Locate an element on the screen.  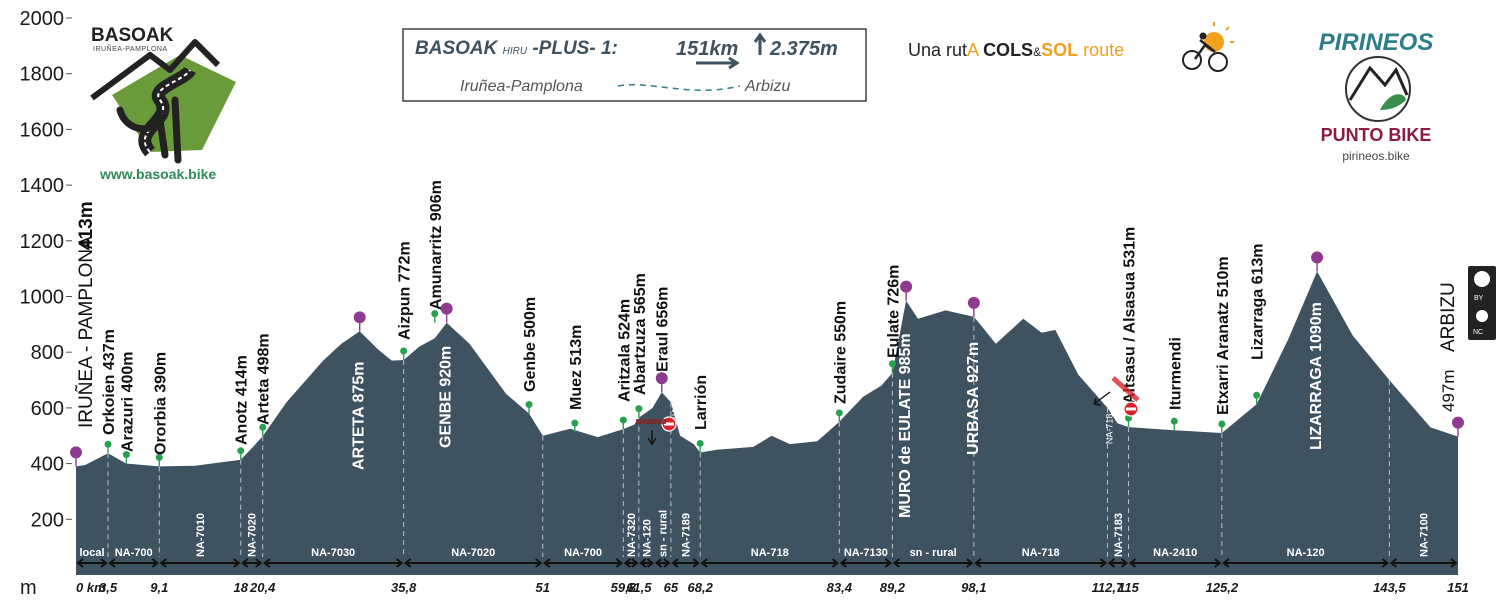
cols-sol-logo: Una rutA COLS&SOL route is located at coordinates (1071, 47).